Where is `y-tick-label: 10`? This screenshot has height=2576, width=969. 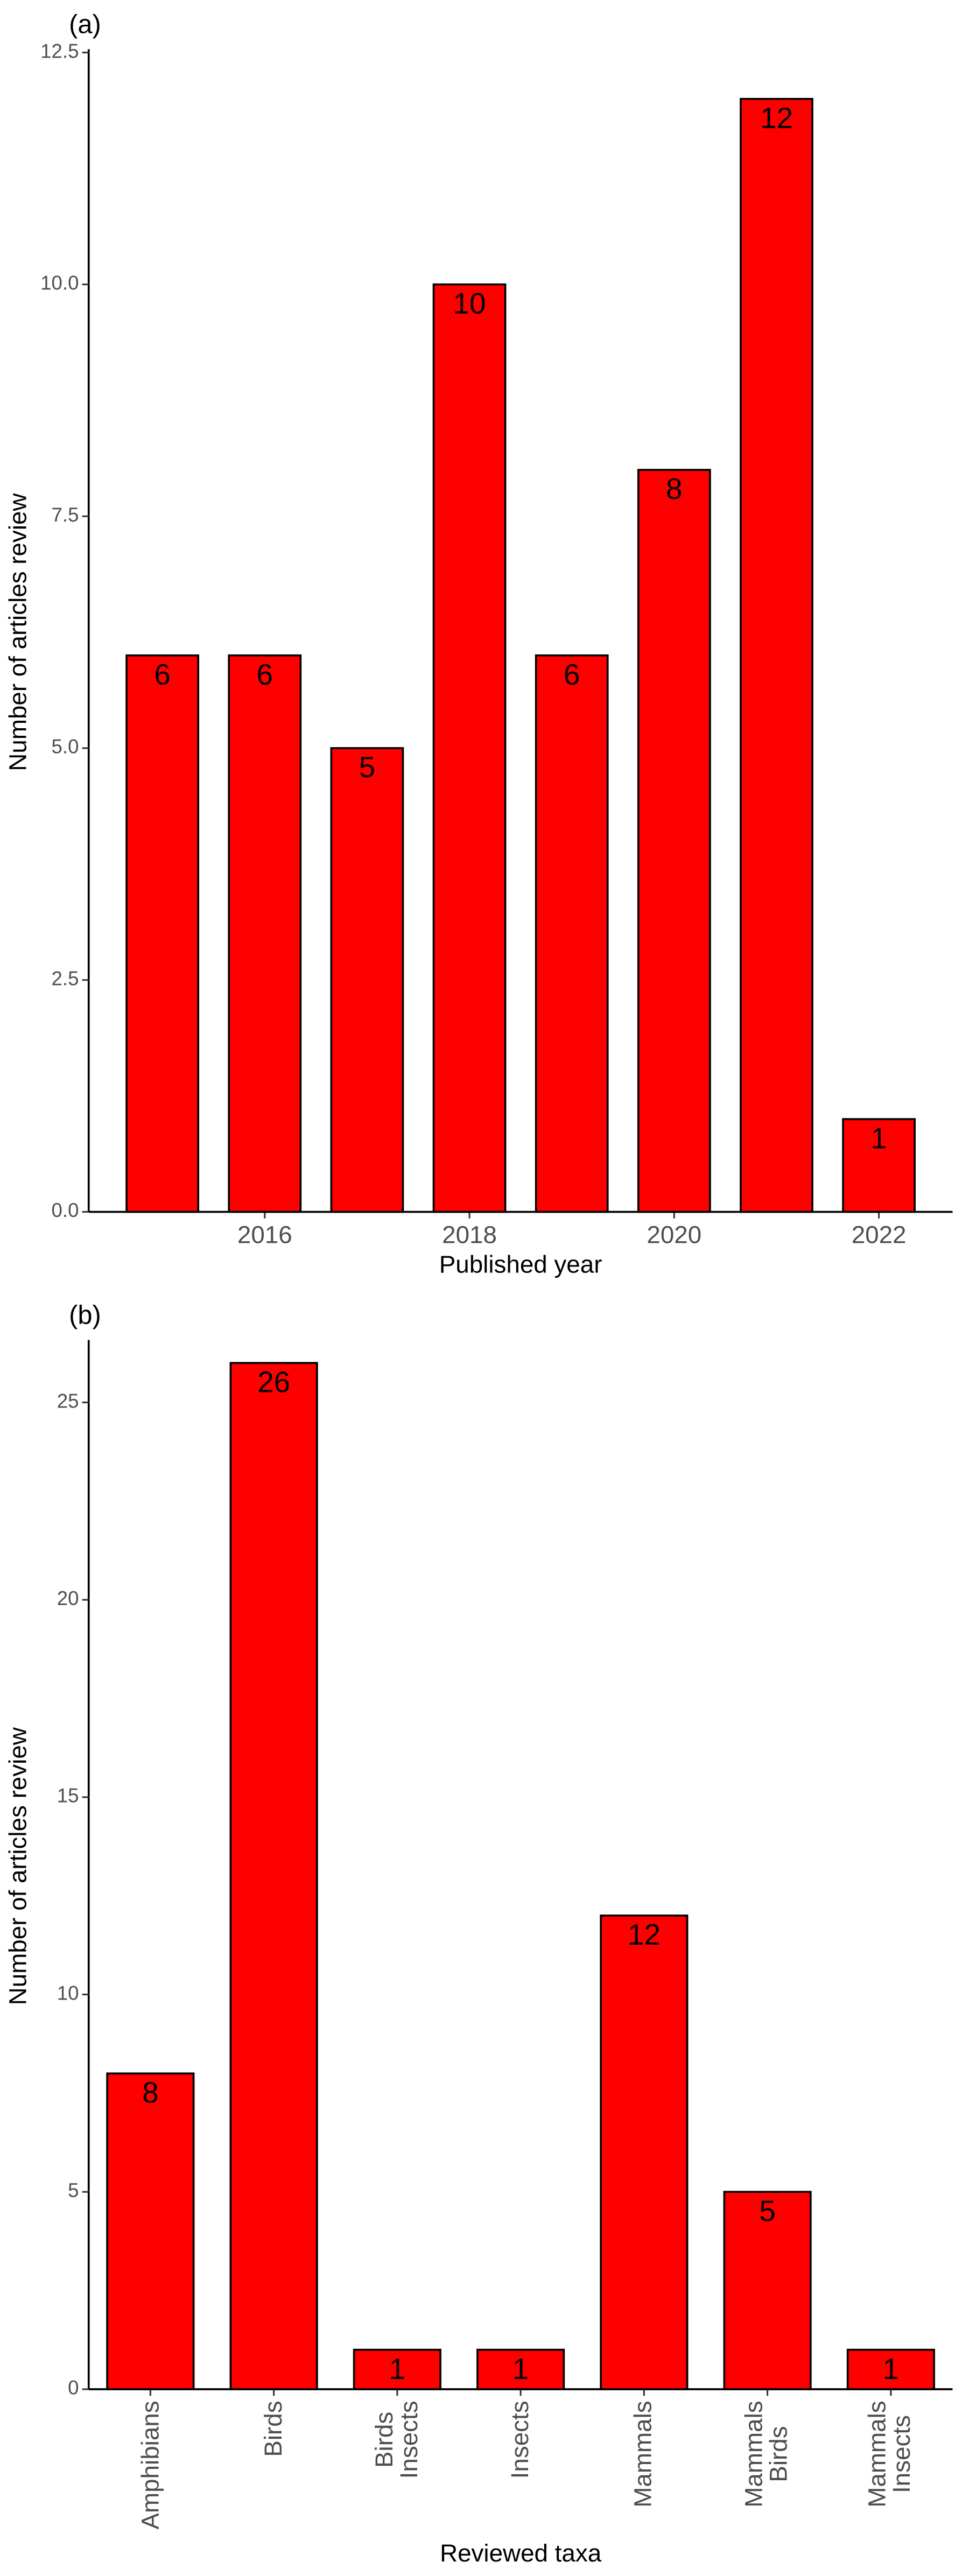 y-tick-label: 10 is located at coordinates (68, 1993).